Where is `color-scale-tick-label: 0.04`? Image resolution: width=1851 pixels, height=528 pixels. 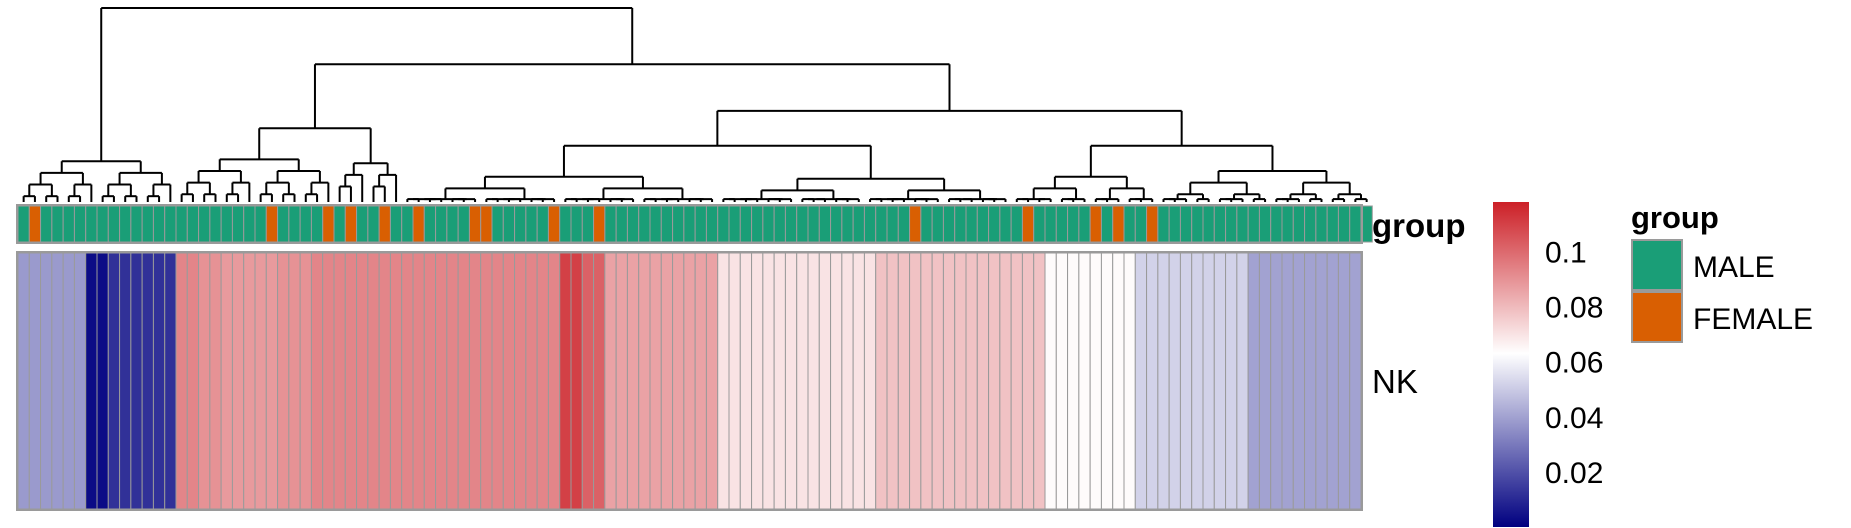 color-scale-tick-label: 0.04 is located at coordinates (1574, 418).